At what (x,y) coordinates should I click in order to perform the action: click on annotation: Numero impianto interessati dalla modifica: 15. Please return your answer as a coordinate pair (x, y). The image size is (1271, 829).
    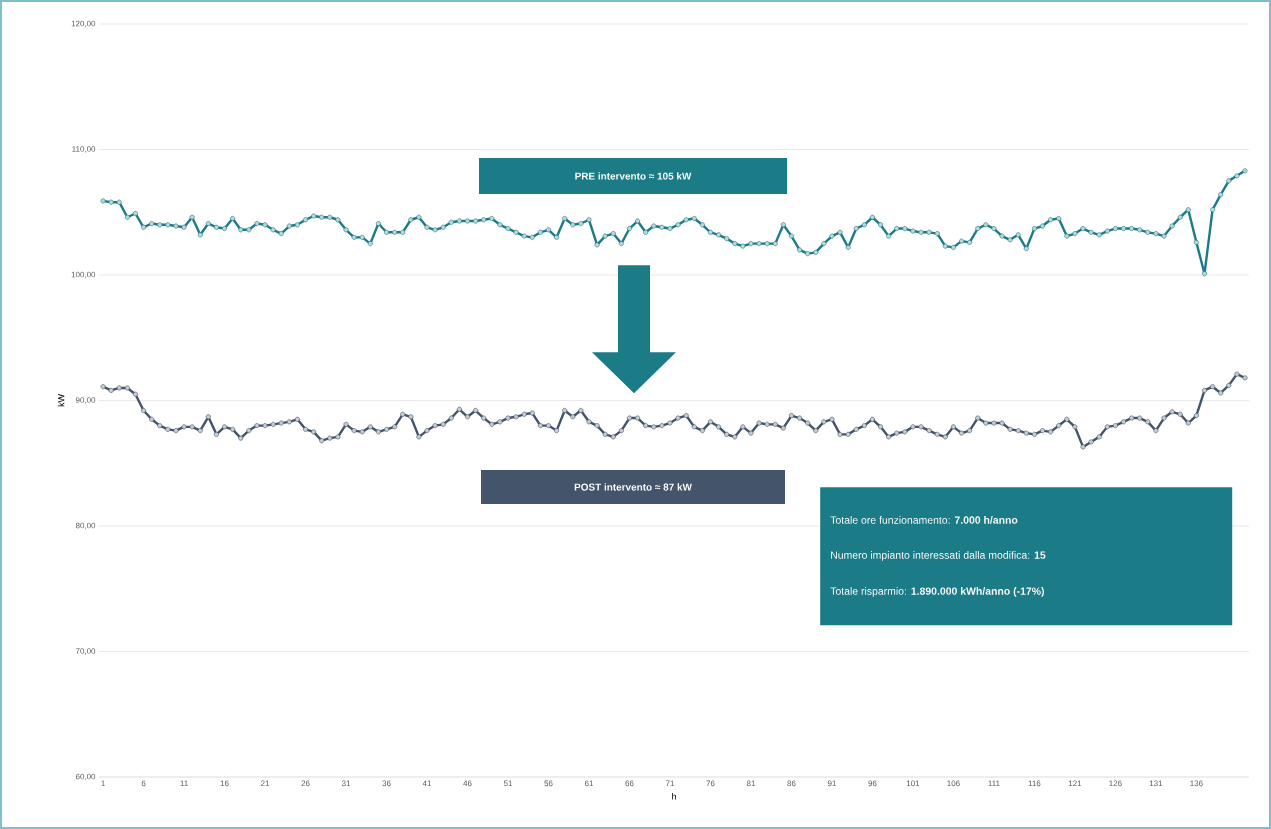
    Looking at the image, I should click on (938, 556).